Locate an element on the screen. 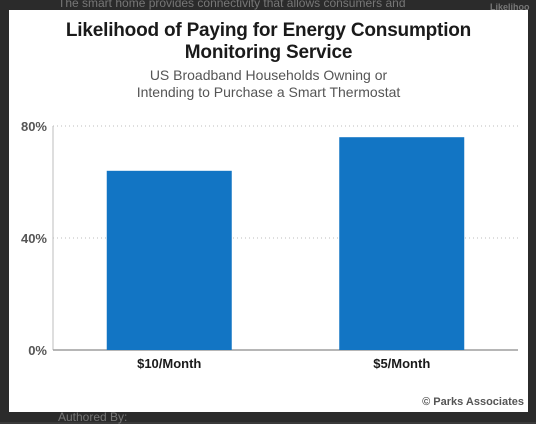  background-author-label: Authored By: is located at coordinates (93, 417).